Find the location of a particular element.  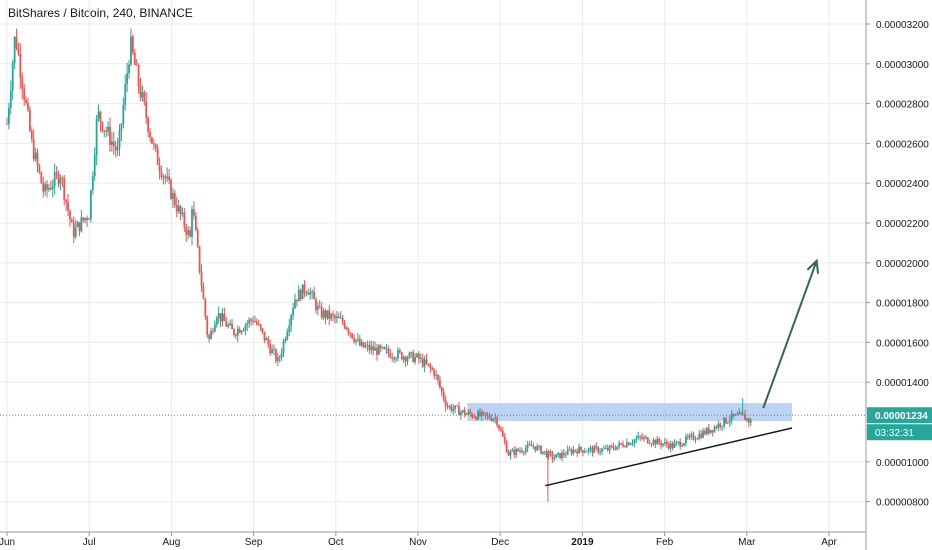

resistance-zone is located at coordinates (630, 412).